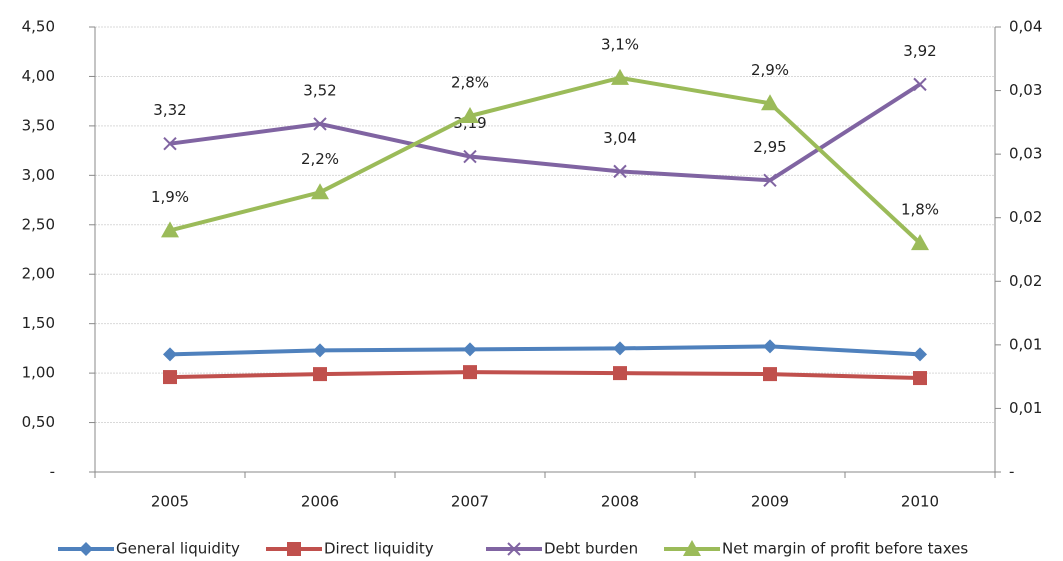 The height and width of the screenshot is (561, 1063). What do you see at coordinates (620, 44) in the screenshot?
I see `data-label: 3,1%` at bounding box center [620, 44].